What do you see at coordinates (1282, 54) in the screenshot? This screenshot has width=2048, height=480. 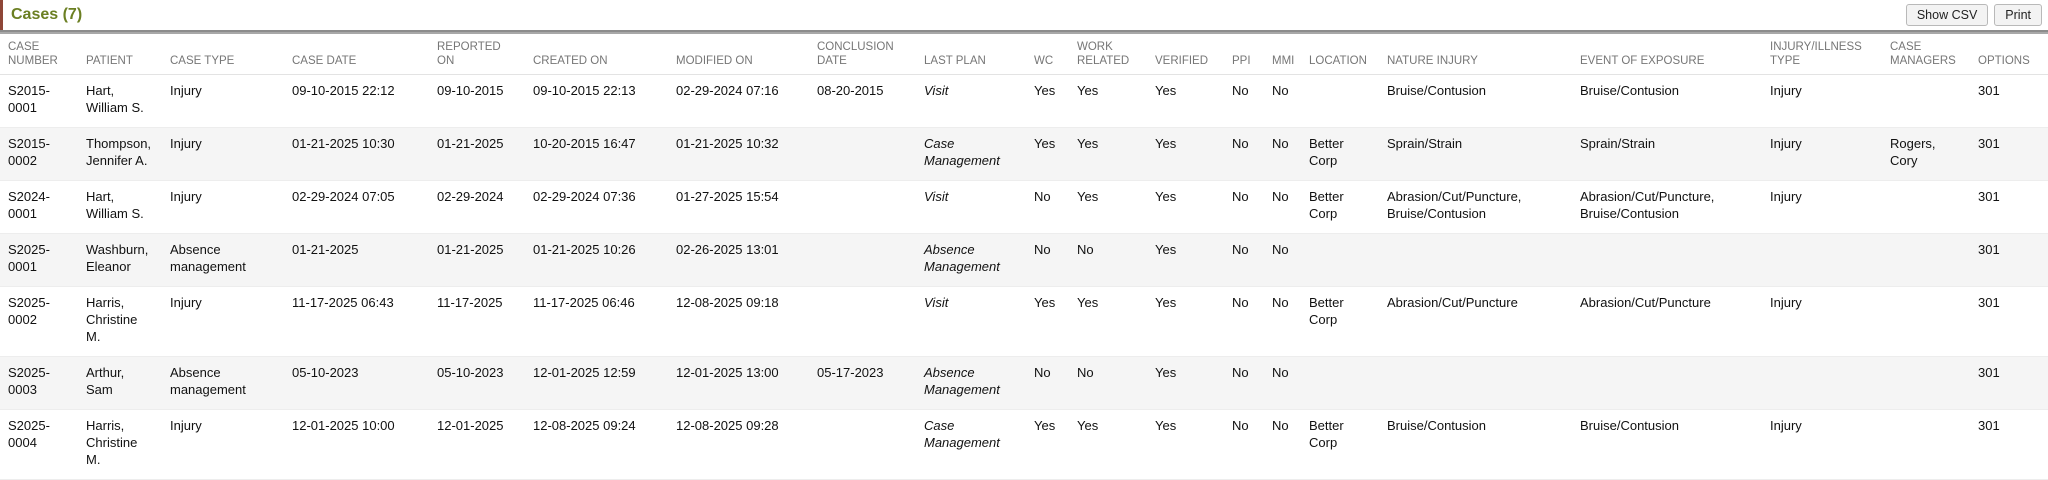 I see `column-header-mmi: MMI` at bounding box center [1282, 54].